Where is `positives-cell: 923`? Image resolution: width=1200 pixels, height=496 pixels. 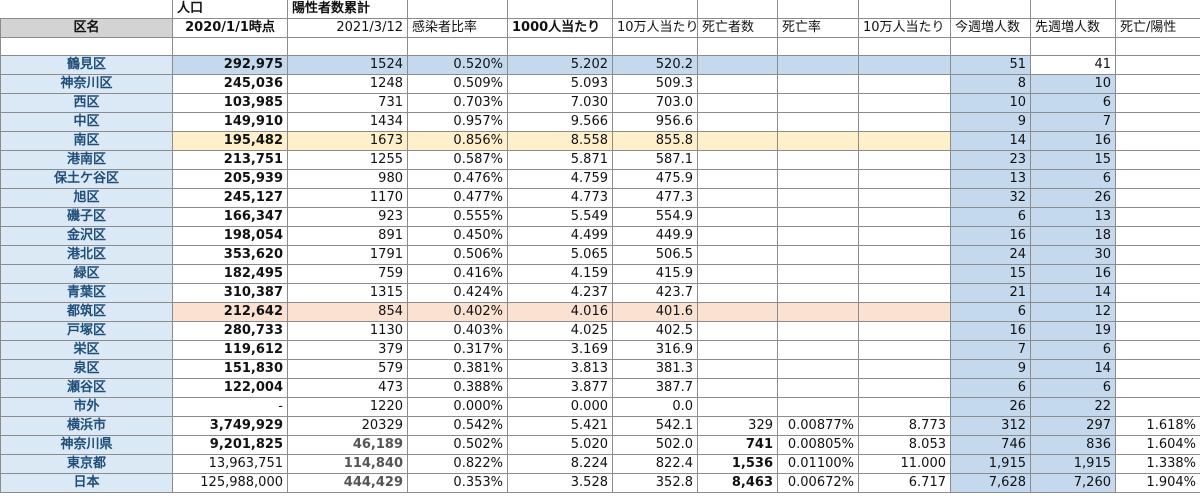 positives-cell: 923 is located at coordinates (347, 217).